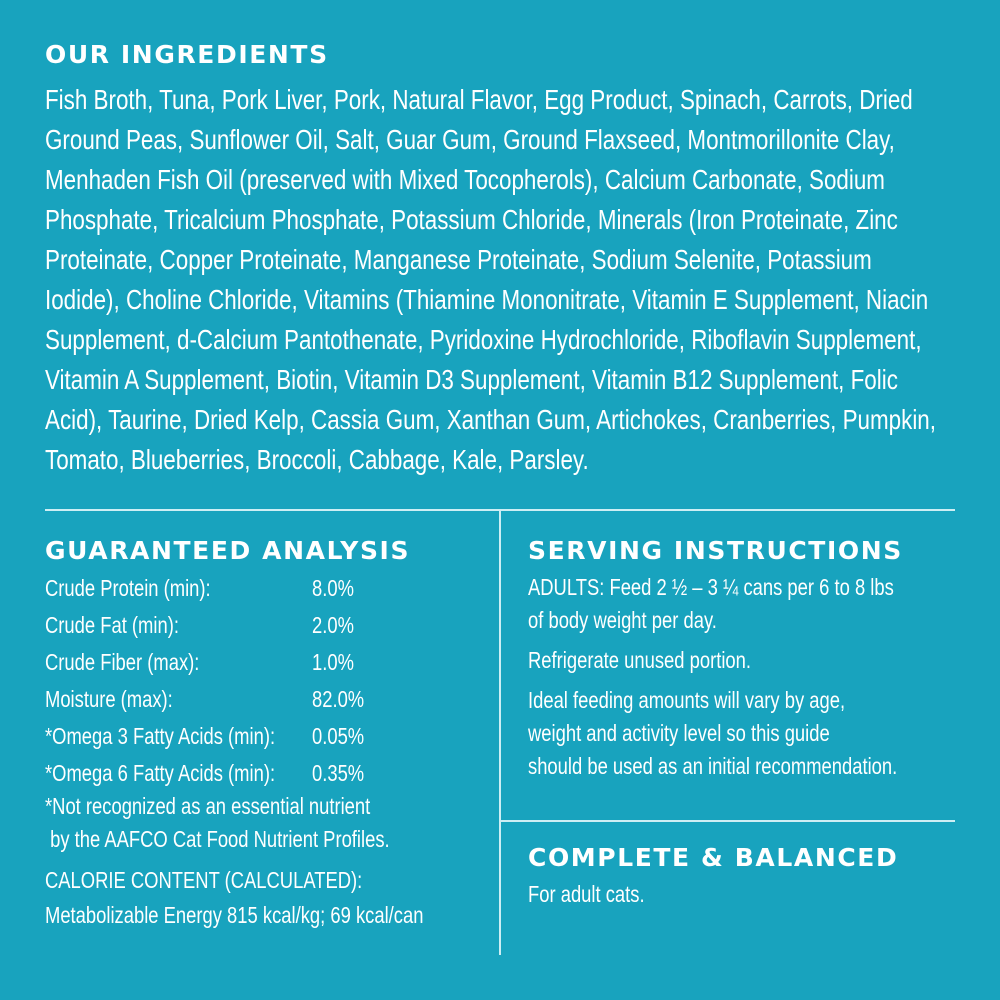  What do you see at coordinates (122, 662) in the screenshot?
I see `analysis-label: Crude Fiber (max):` at bounding box center [122, 662].